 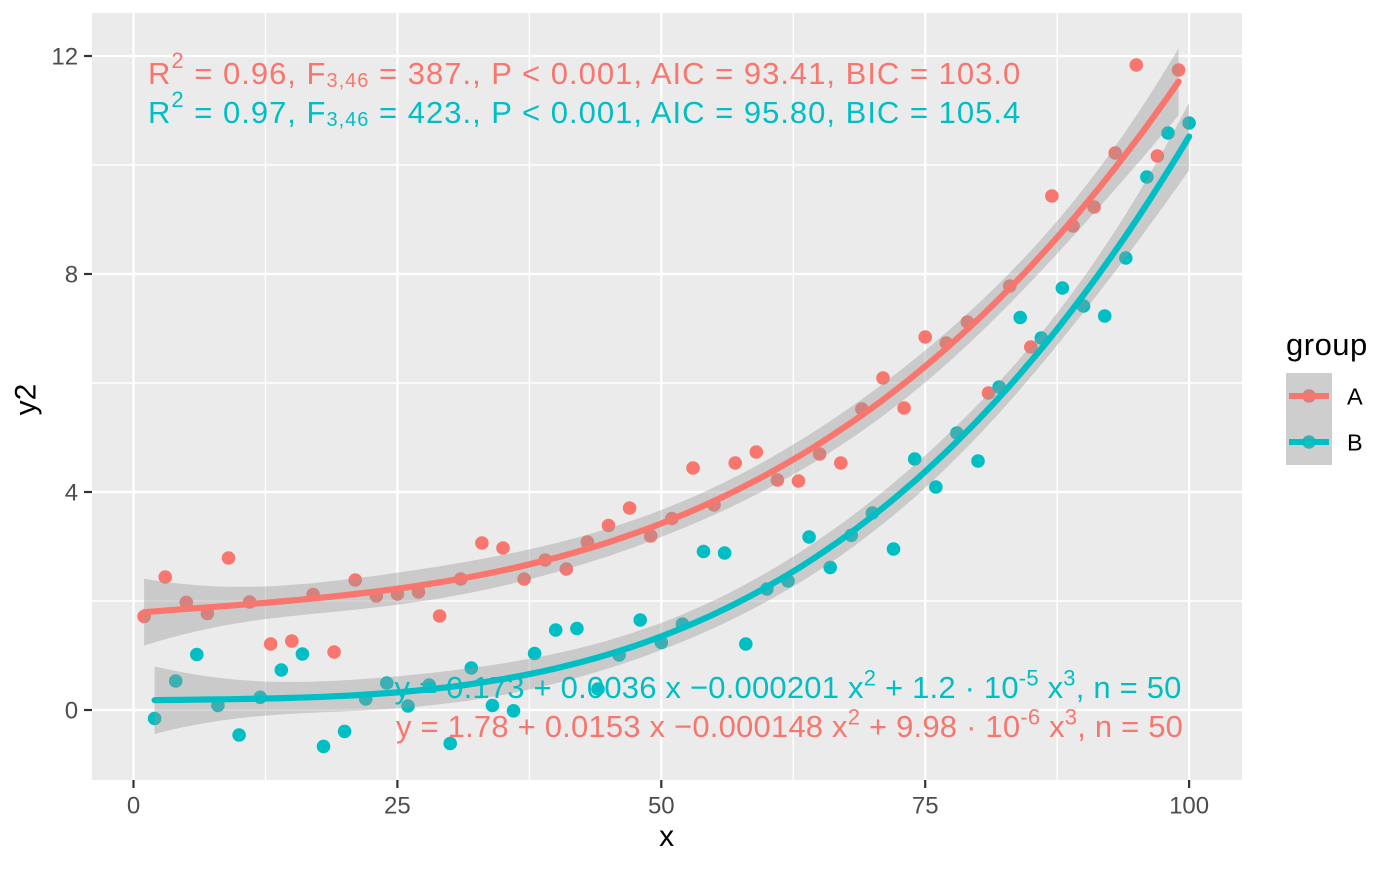 What do you see at coordinates (71, 493) in the screenshot?
I see `svg-text: 4` at bounding box center [71, 493].